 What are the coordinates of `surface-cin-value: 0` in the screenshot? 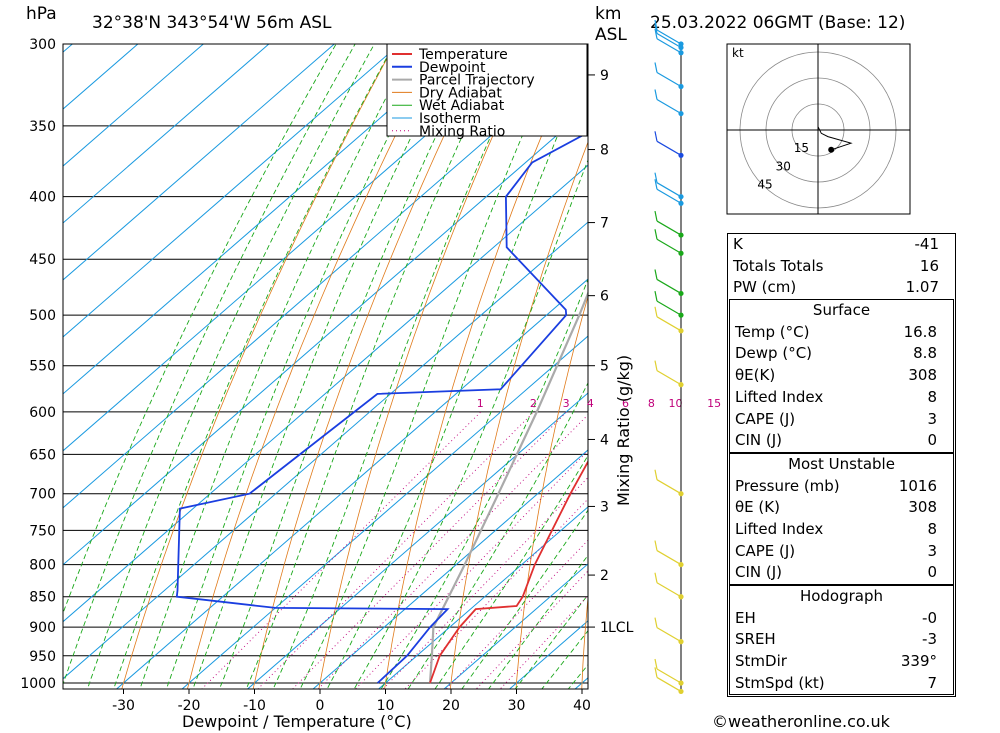 It's located at (932, 440).